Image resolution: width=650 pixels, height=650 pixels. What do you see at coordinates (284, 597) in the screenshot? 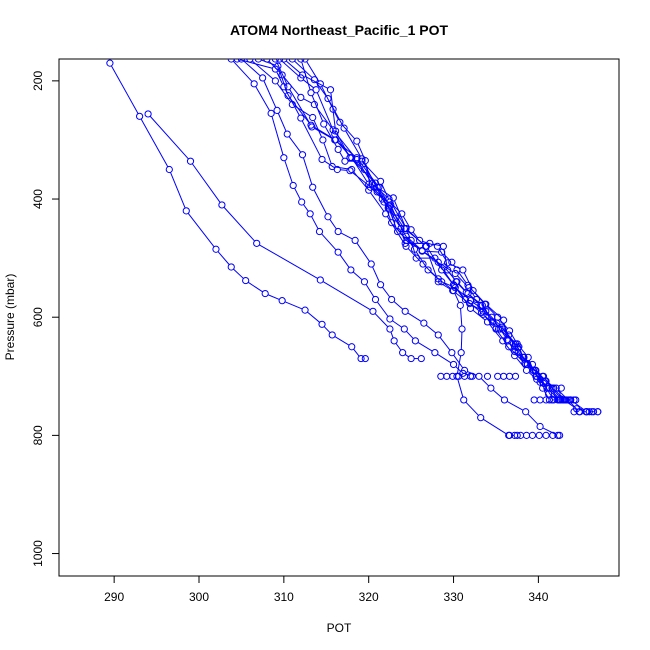
I see `x-tick-label: 310` at bounding box center [284, 597].